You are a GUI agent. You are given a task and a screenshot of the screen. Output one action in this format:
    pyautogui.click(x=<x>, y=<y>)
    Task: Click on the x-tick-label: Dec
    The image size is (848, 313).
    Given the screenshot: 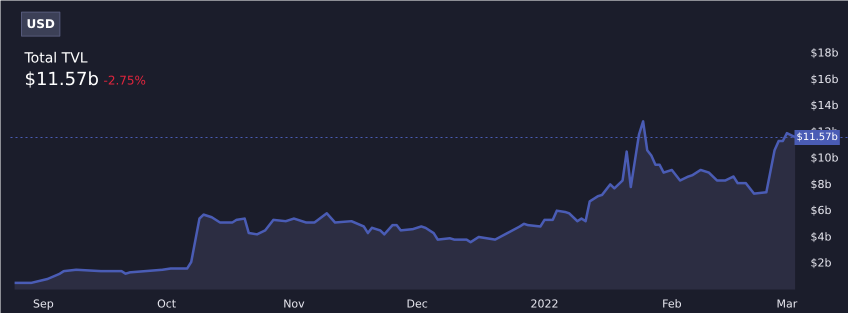 What is the action you would take?
    pyautogui.click(x=417, y=304)
    